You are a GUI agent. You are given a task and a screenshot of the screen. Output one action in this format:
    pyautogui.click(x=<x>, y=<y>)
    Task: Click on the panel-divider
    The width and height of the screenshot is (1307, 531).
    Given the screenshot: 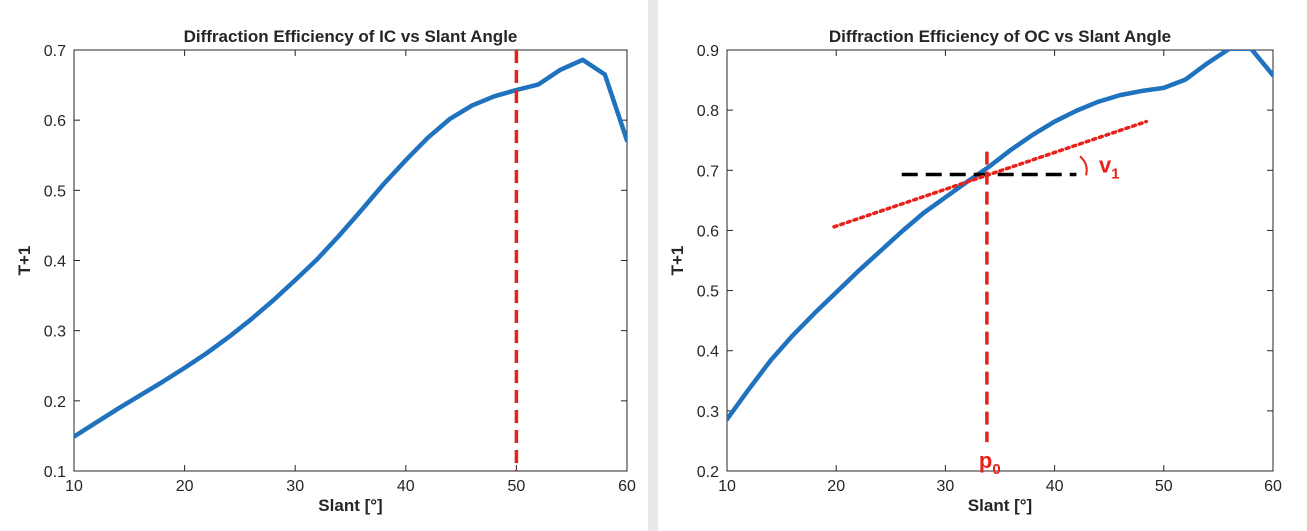 What is the action you would take?
    pyautogui.click(x=653, y=265)
    